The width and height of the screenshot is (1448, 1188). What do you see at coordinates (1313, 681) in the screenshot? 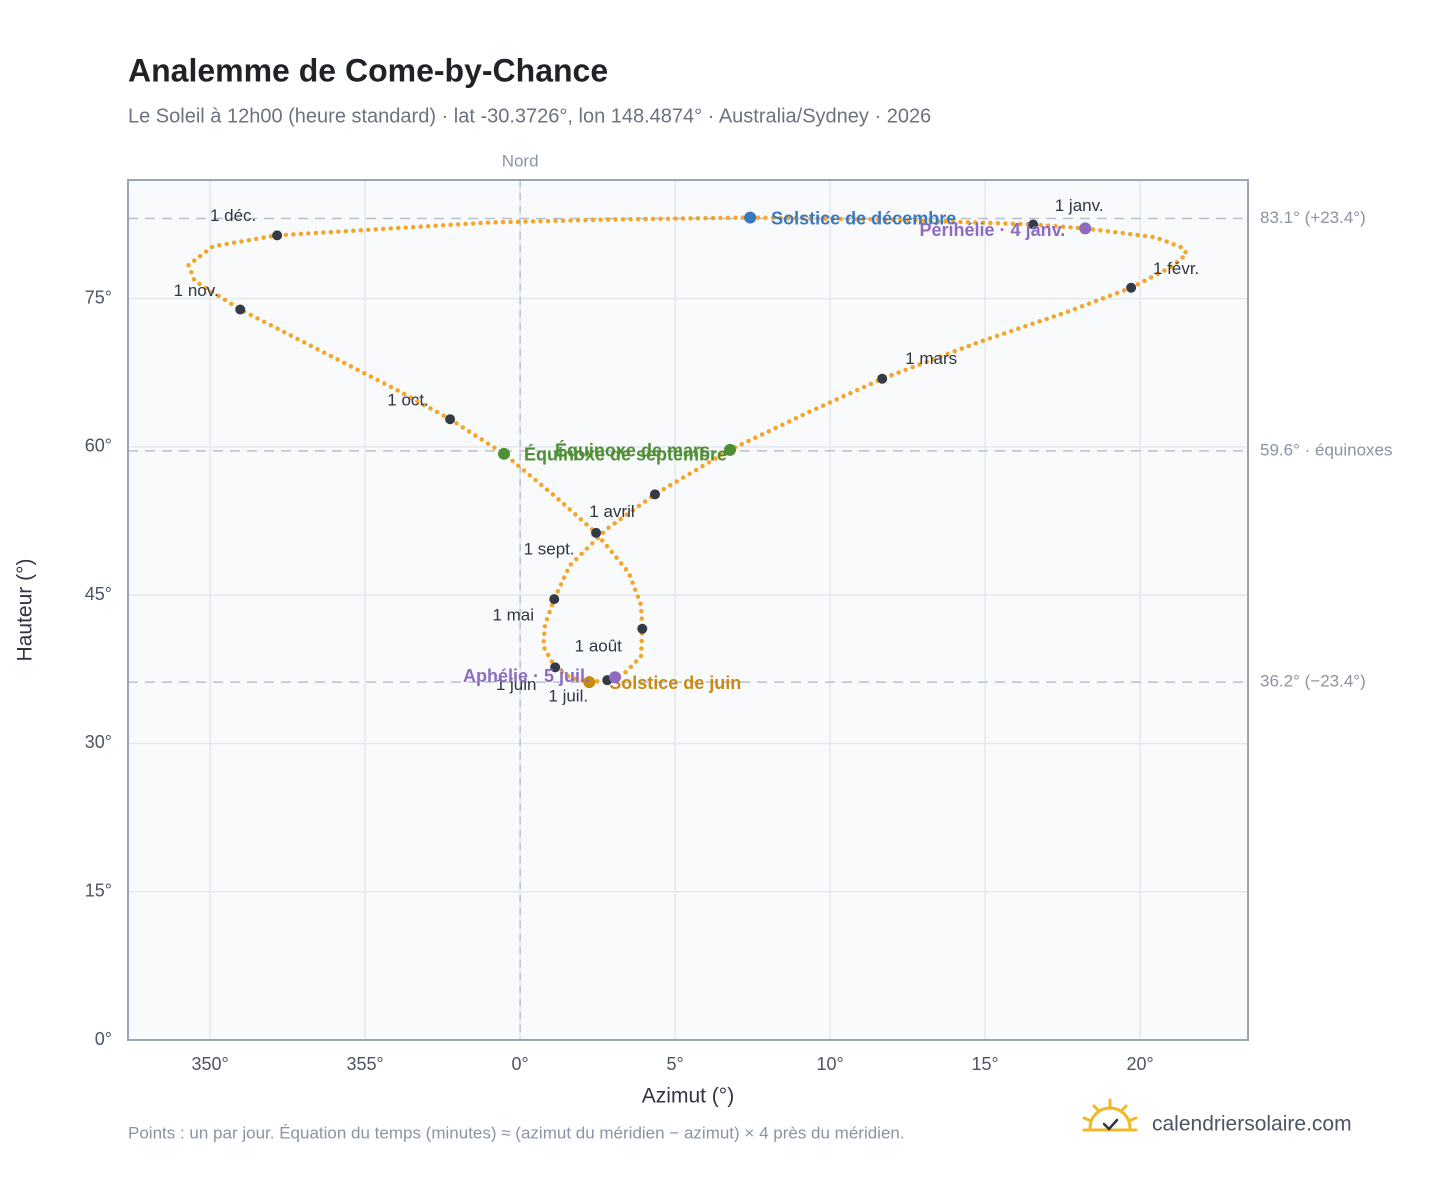
I see `reference-label: 36.2° (−23.4°)` at bounding box center [1313, 681].